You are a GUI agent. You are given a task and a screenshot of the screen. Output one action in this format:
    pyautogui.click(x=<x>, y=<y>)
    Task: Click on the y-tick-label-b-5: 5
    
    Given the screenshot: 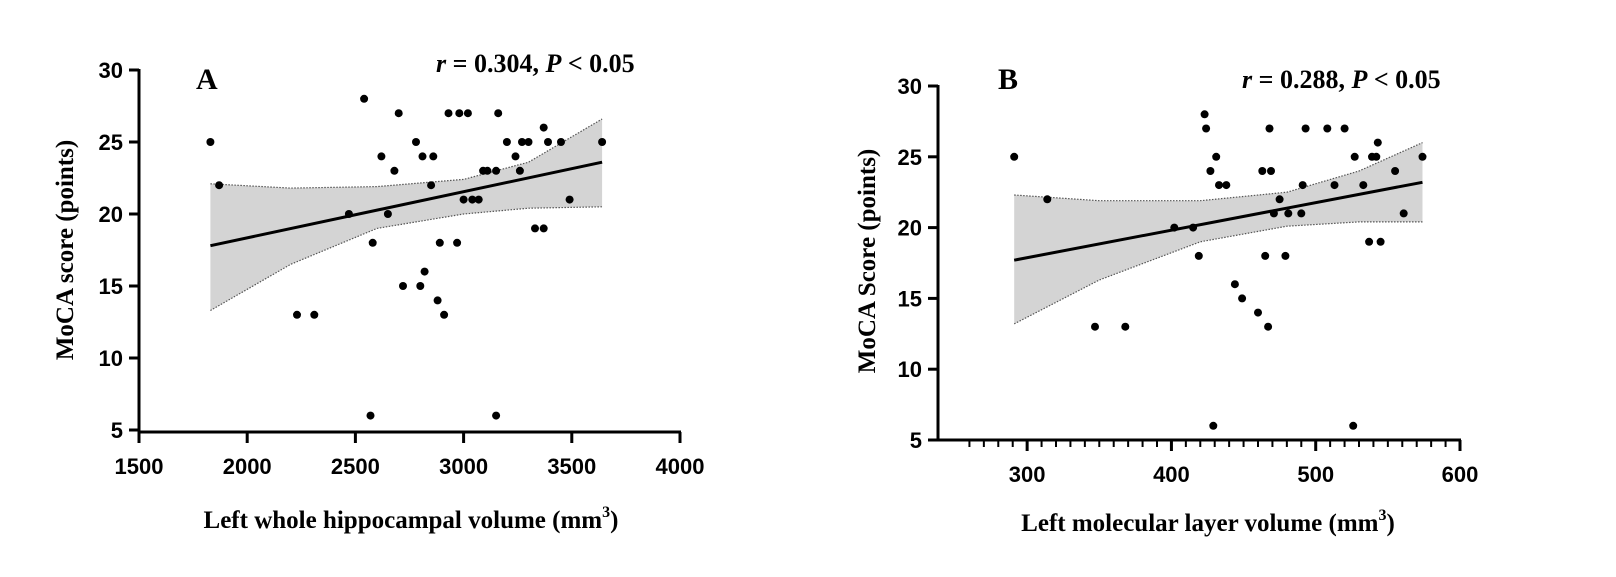 What is the action you would take?
    pyautogui.click(x=916, y=440)
    